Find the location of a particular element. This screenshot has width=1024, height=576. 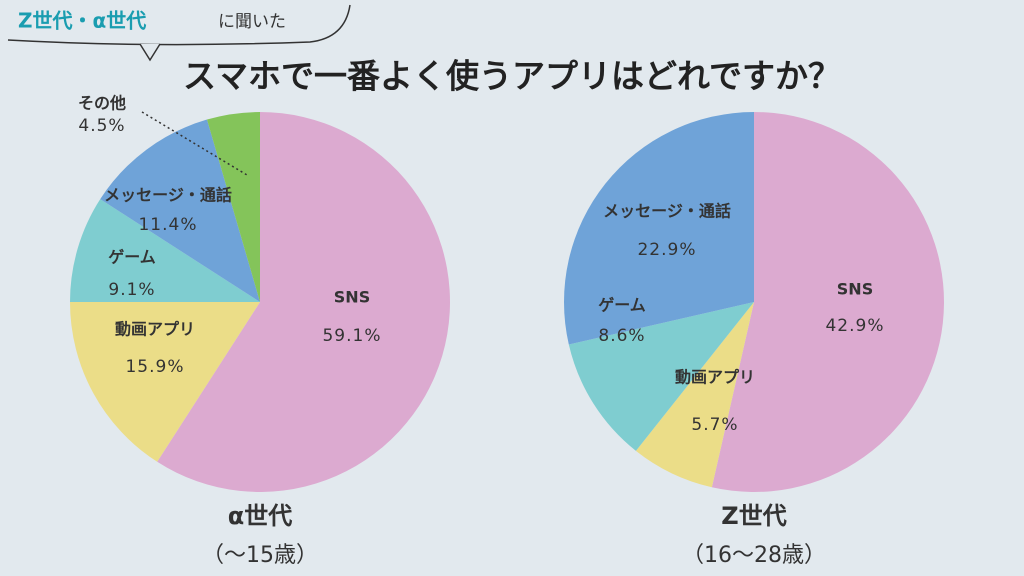

slice-value: 8.6% is located at coordinates (621, 336).